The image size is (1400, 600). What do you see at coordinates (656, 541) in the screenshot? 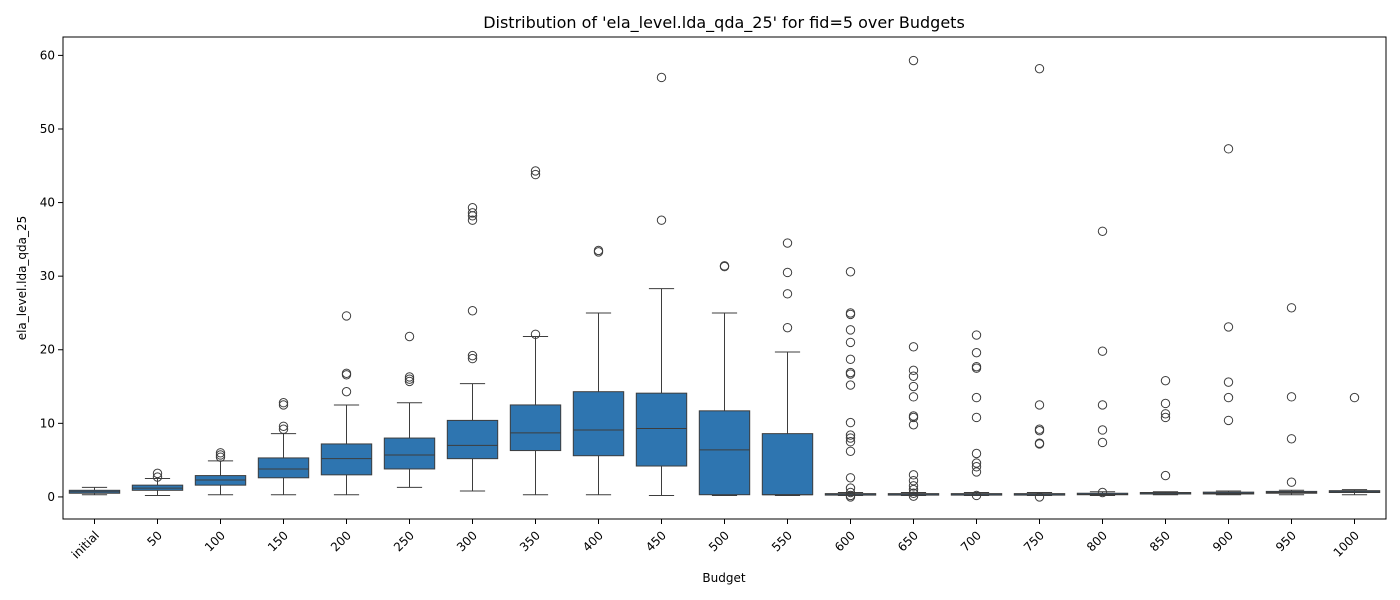
I see `x-tick-label: 450` at bounding box center [656, 541].